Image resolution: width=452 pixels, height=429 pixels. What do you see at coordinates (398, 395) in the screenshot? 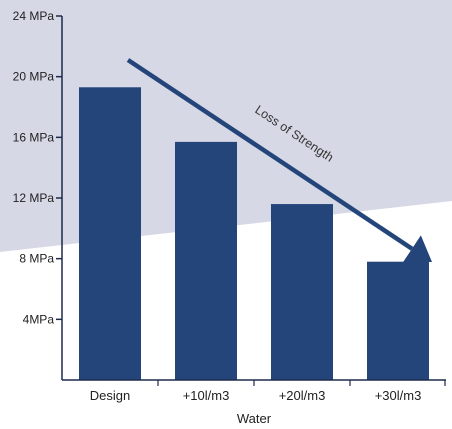
I see `category-label: +30l/m3` at bounding box center [398, 395].